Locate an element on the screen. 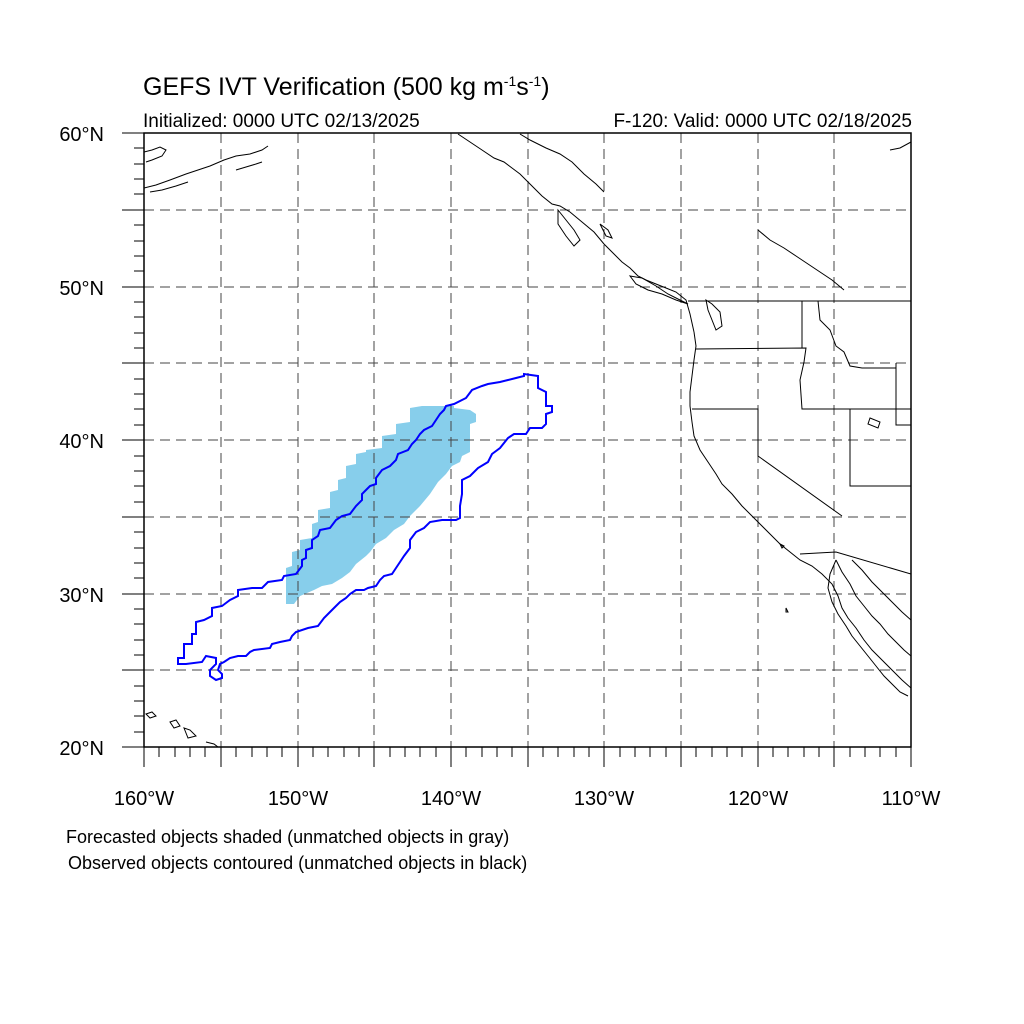 Image resolution: width=1024 pixels, height=1024 pixels. lon-label-110w: 110°W is located at coordinates (911, 799).